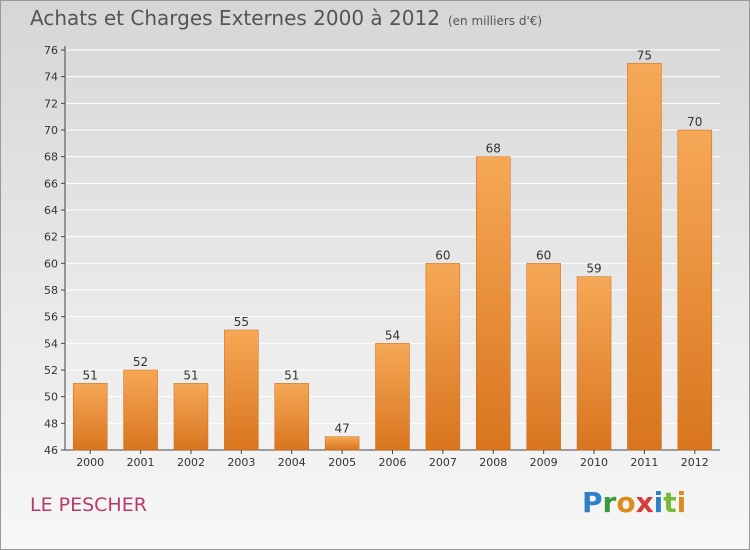 The width and height of the screenshot is (750, 550). Describe the element at coordinates (191, 462) in the screenshot. I see `x-tick-label: 2002` at that location.